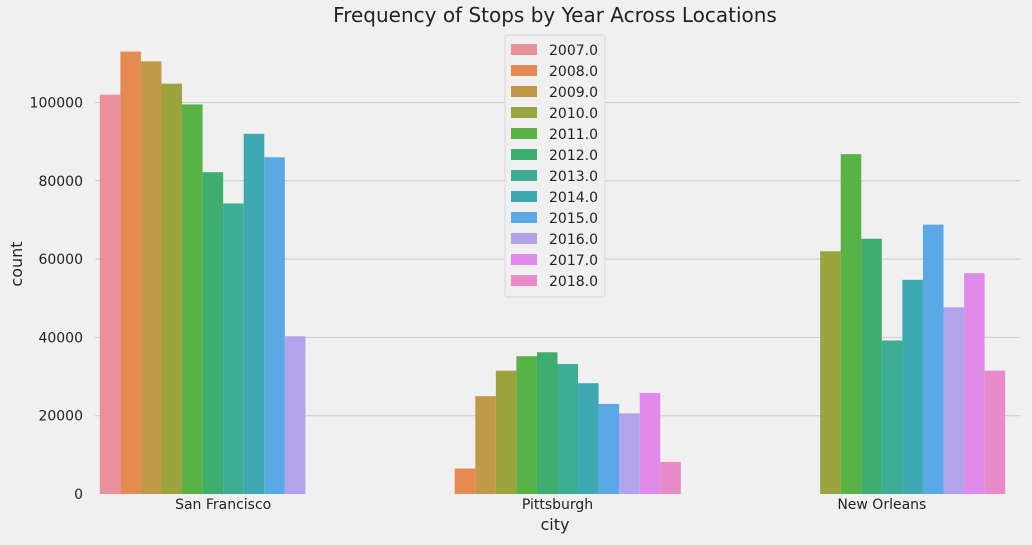  Describe the element at coordinates (573, 51) in the screenshot. I see `legend-label: 2007.0` at that location.